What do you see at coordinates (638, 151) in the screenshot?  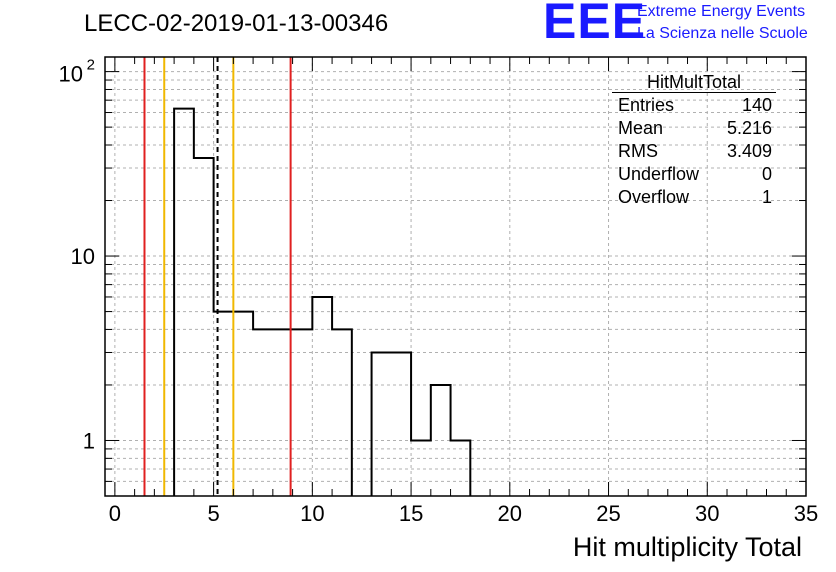 I see `stats-label: RMS` at bounding box center [638, 151].